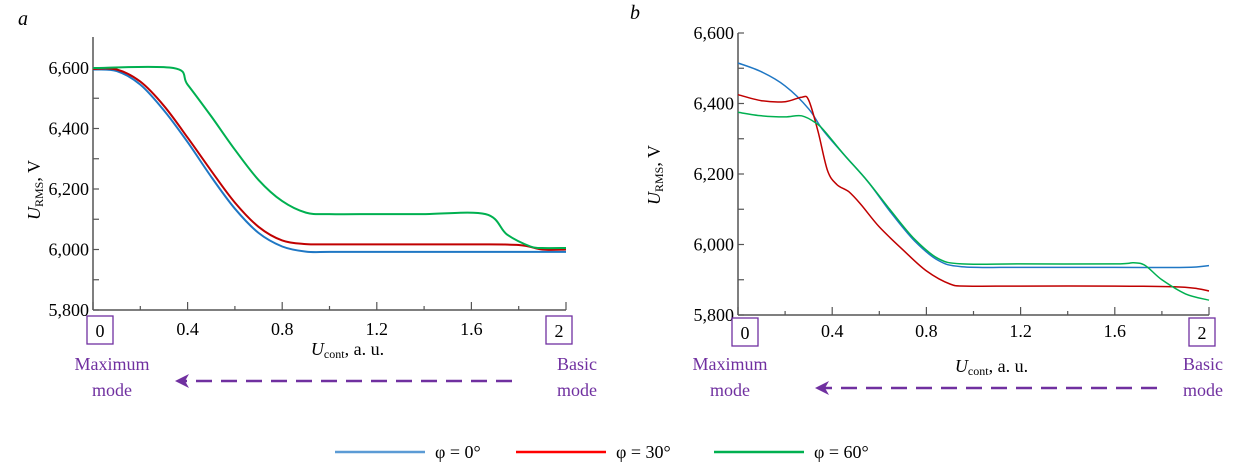 This screenshot has width=1236, height=471. What do you see at coordinates (635, 13) in the screenshot?
I see `panel-label: b` at bounding box center [635, 13].